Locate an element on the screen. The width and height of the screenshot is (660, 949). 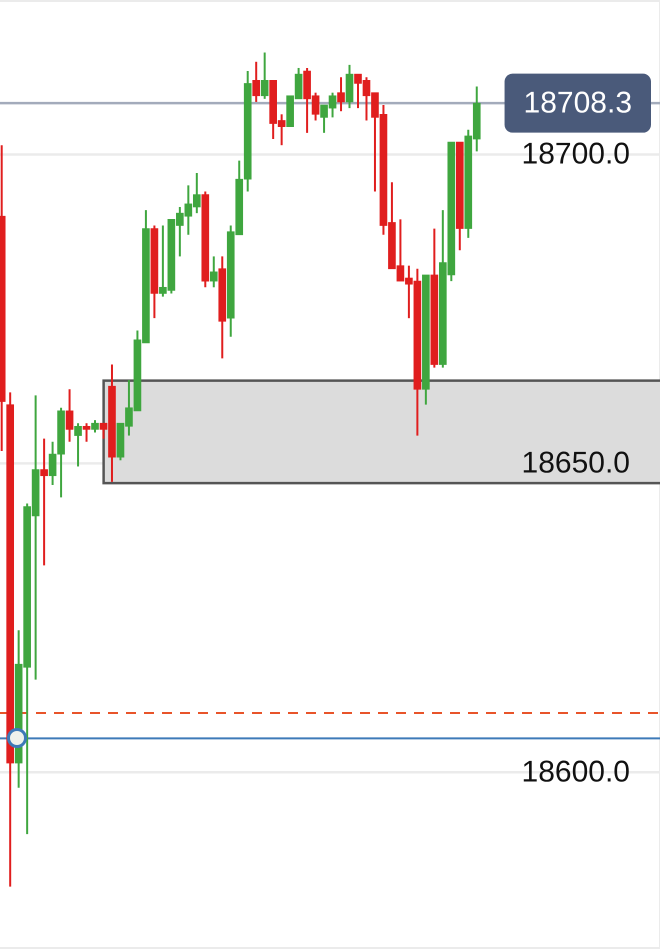
y-tick-label: 18700.0 is located at coordinates (576, 154).